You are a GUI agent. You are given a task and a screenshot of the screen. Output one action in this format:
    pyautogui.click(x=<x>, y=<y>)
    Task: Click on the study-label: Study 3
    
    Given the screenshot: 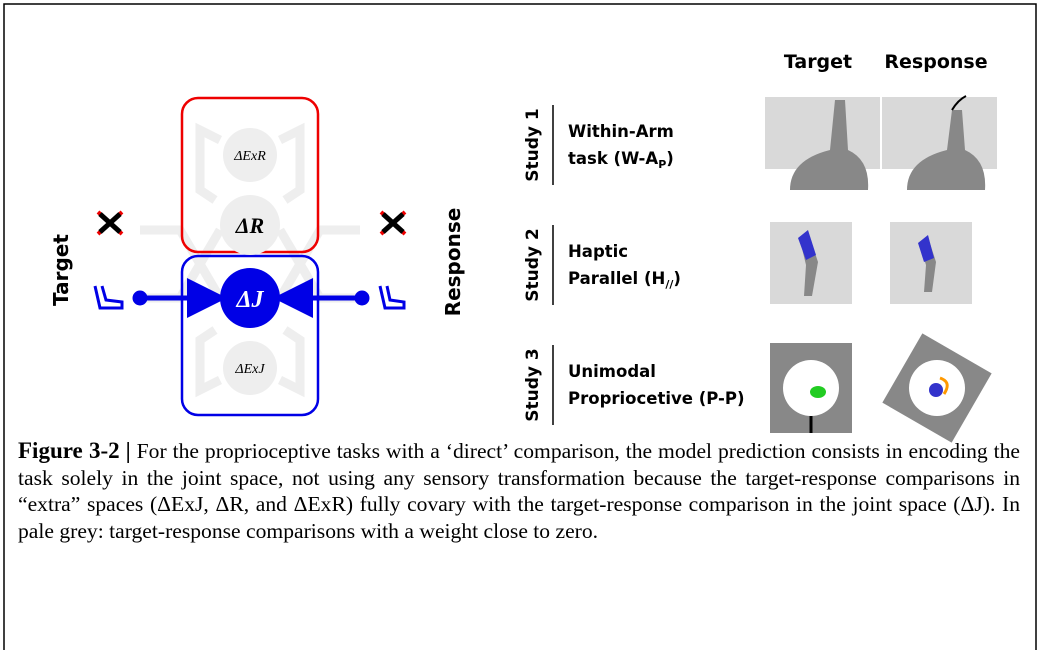 What is the action you would take?
    pyautogui.click(x=533, y=384)
    